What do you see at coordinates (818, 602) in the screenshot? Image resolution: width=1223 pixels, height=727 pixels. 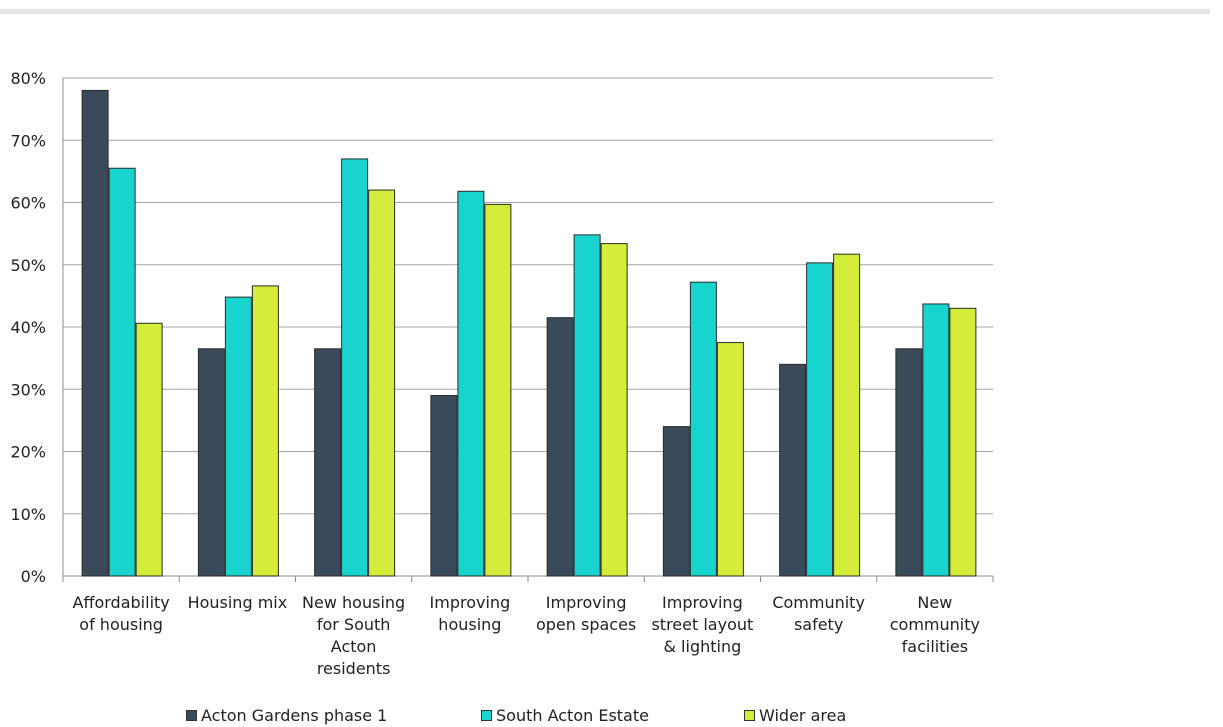 I see `category-label: Community` at bounding box center [818, 602].